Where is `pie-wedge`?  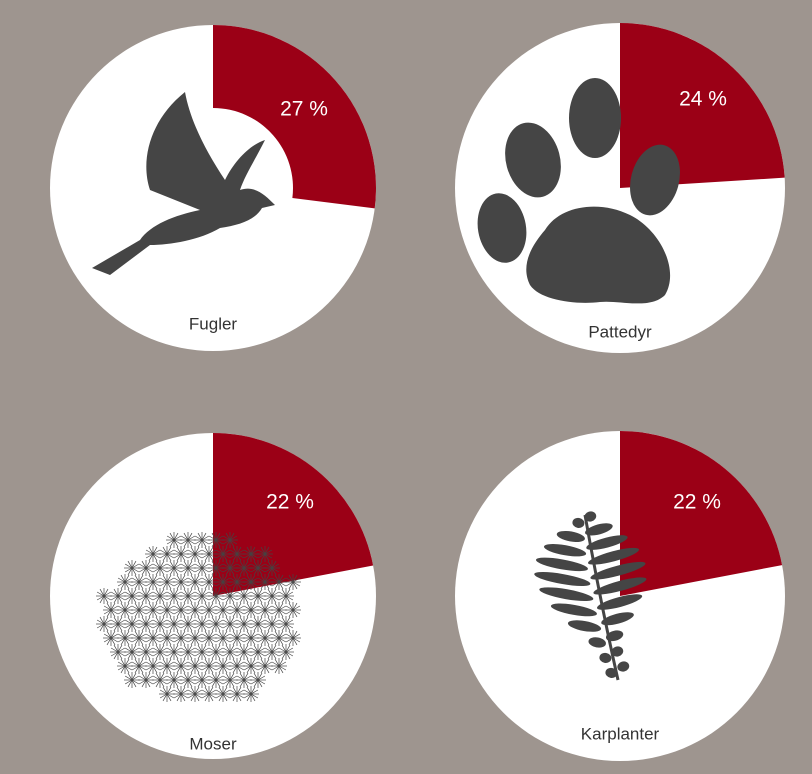 pie-wedge is located at coordinates (294, 117).